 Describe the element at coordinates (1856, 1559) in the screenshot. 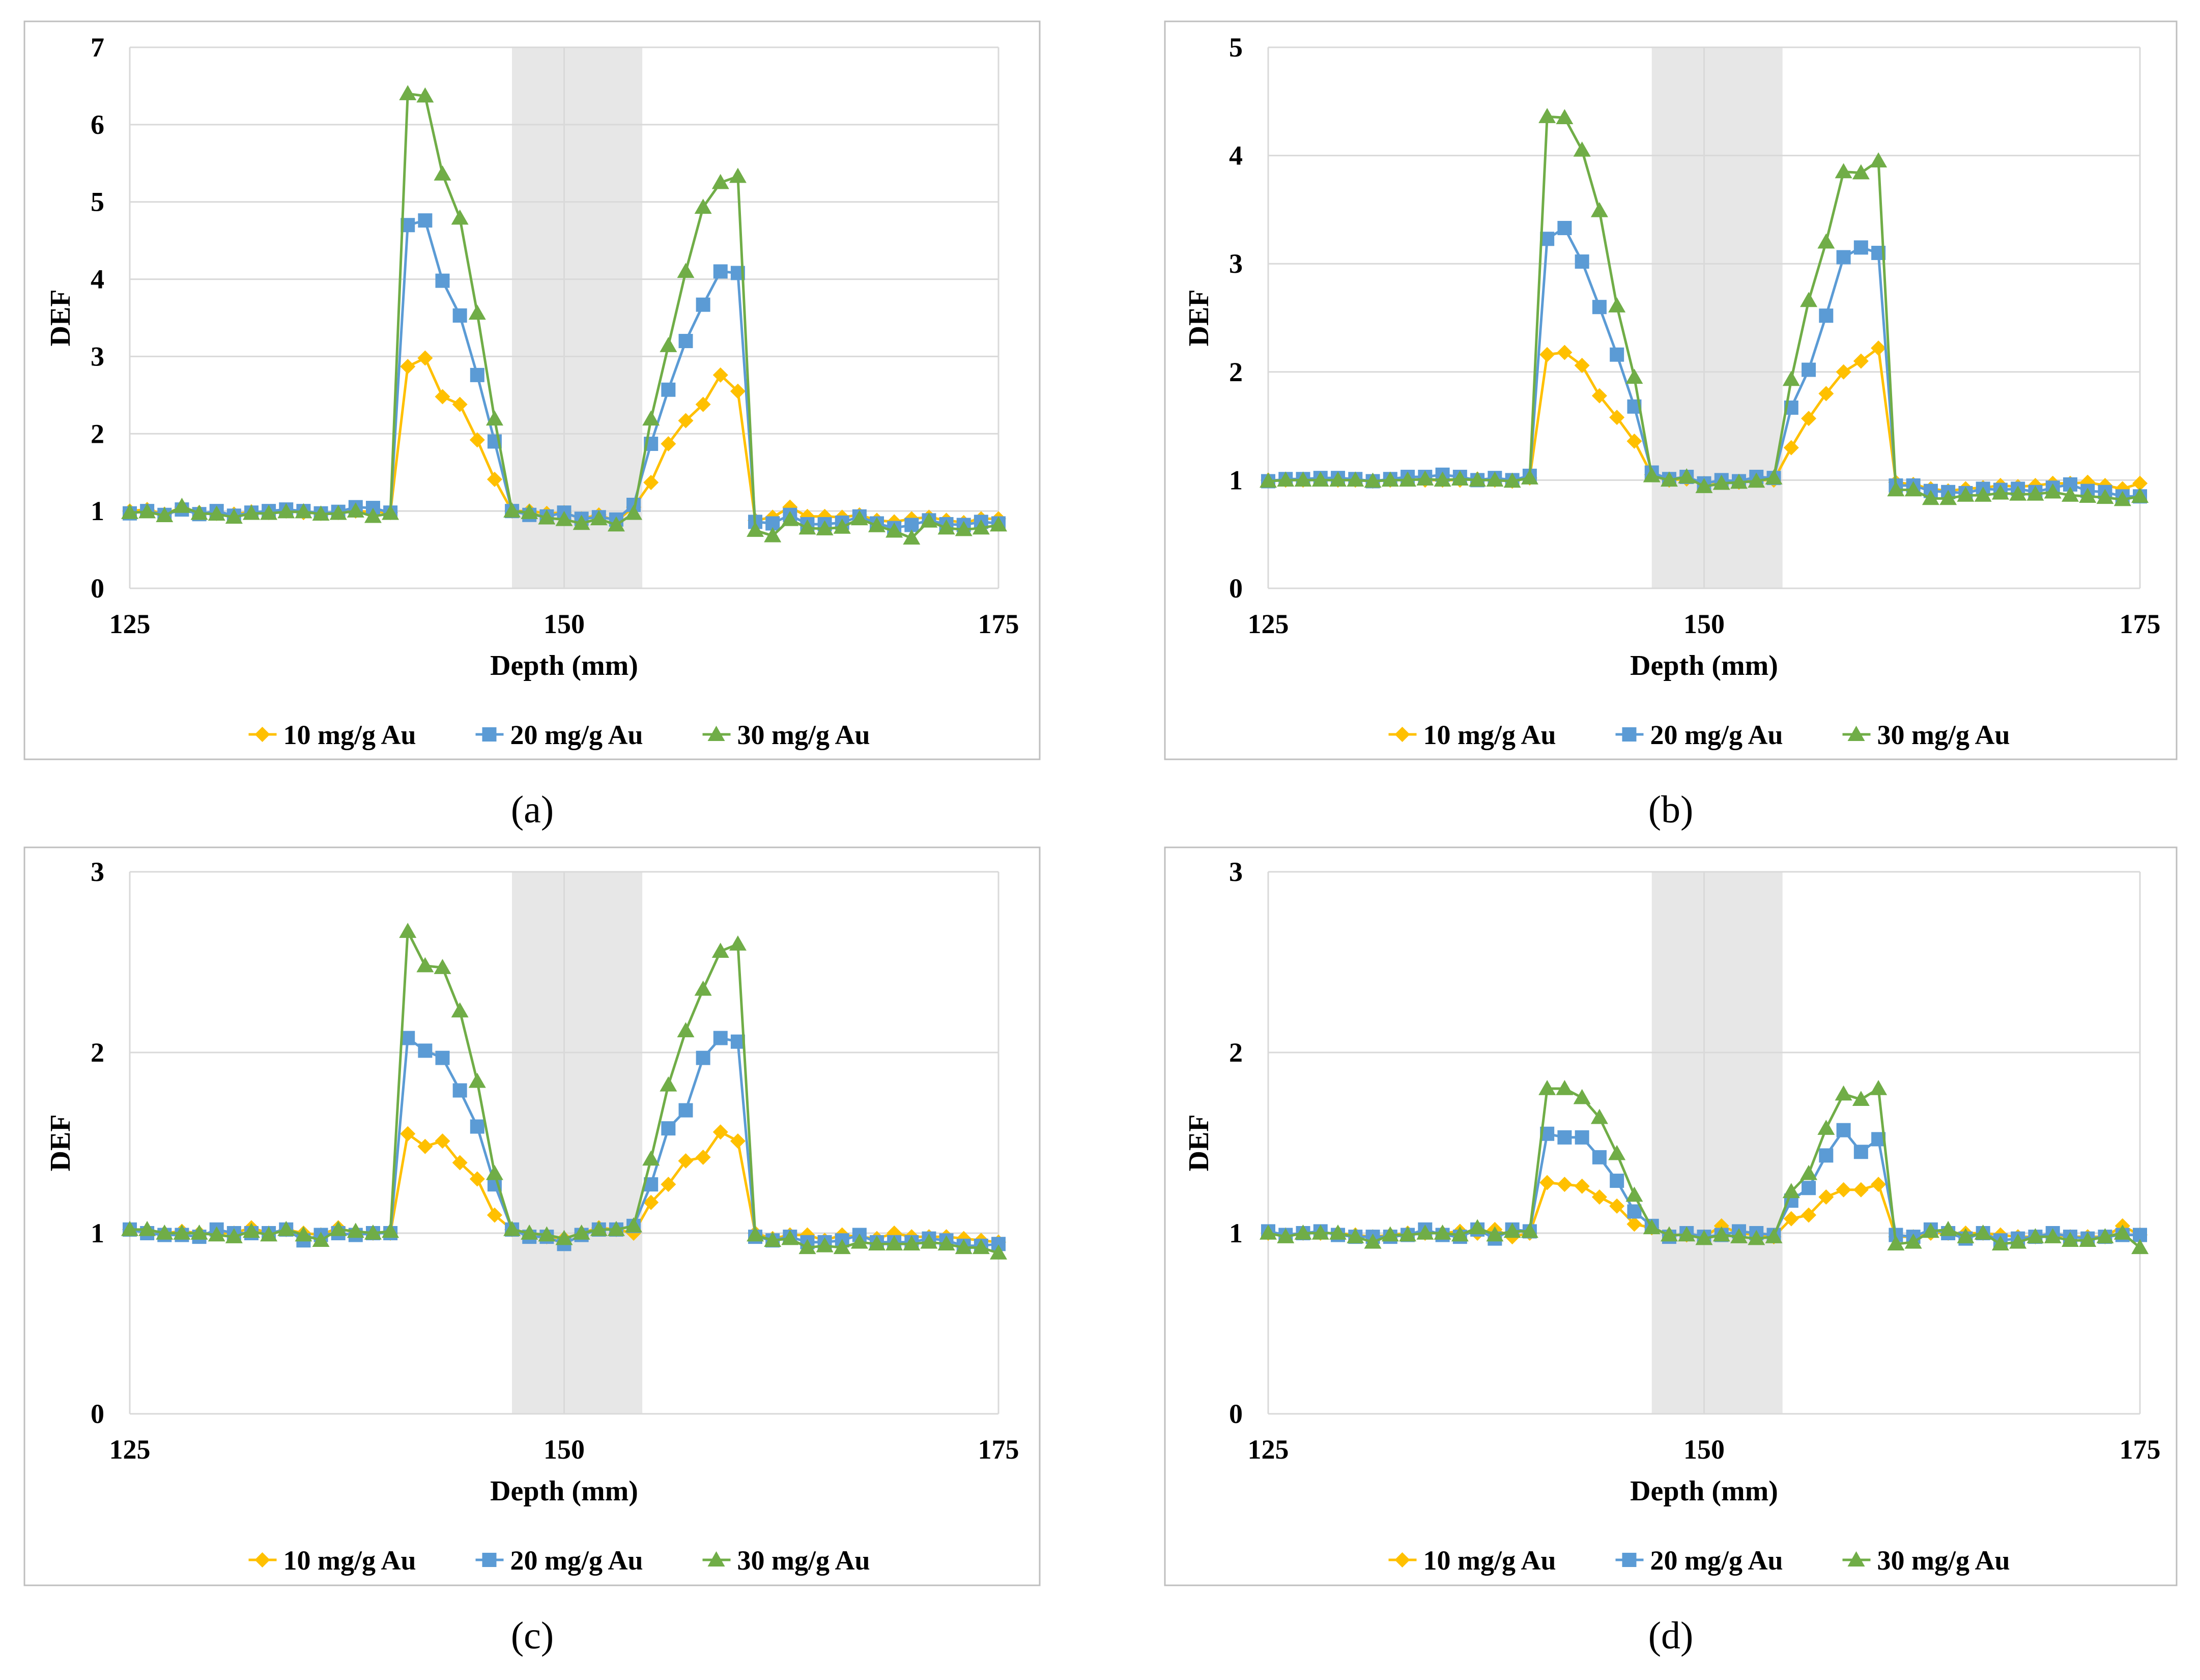

I see `legend-marker-triangle` at that location.